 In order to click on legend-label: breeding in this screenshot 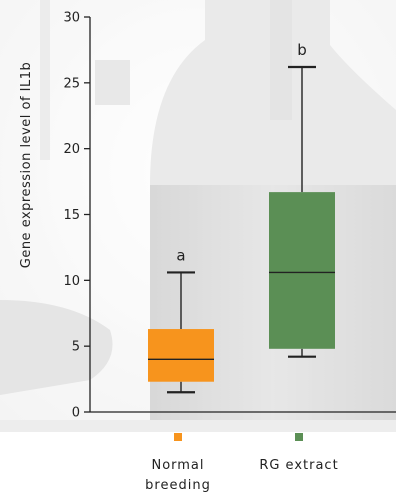, I will do `click(178, 485)`.